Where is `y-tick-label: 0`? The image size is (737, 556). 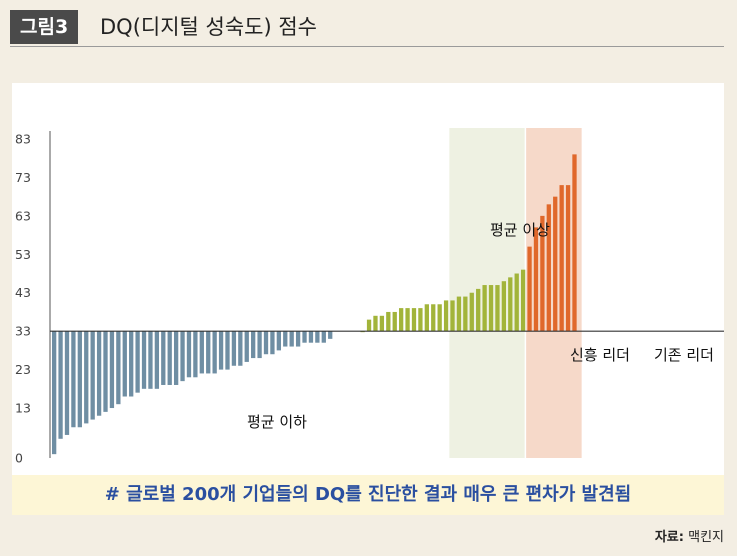 y-tick-label: 0 is located at coordinates (19, 458).